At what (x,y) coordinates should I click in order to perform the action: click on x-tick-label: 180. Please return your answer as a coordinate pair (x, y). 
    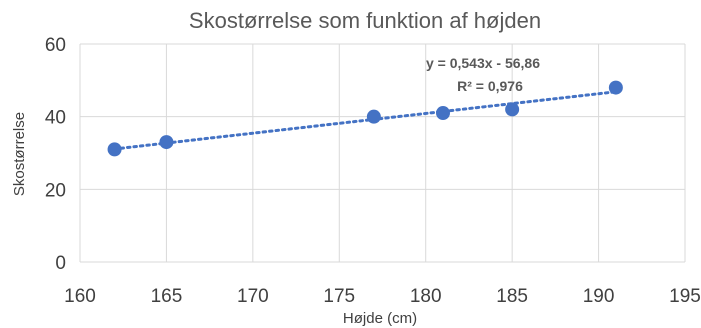
    Looking at the image, I should click on (426, 296).